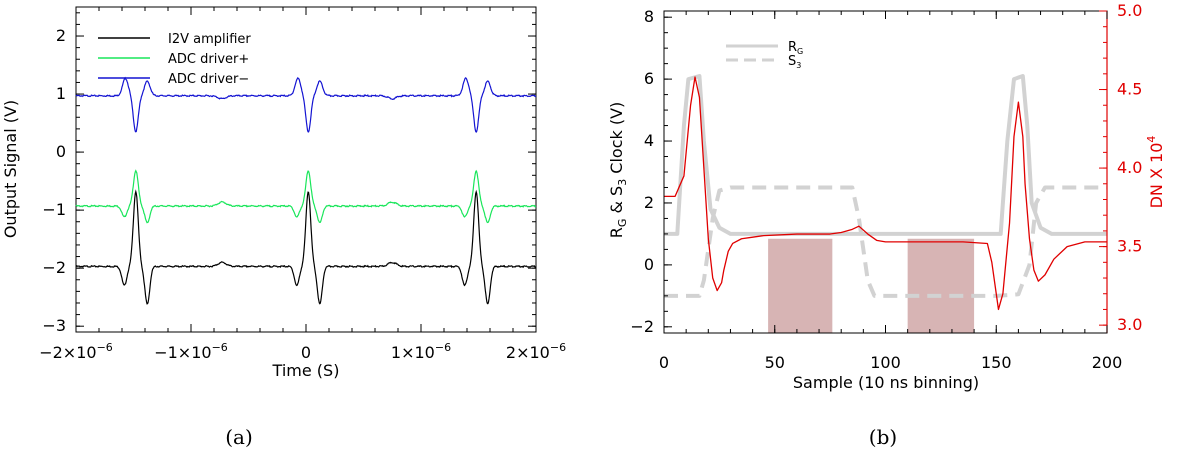 The height and width of the screenshot is (455, 1177). I want to click on panel-b-right-y-tick-label: 3.5, so click(1129, 246).